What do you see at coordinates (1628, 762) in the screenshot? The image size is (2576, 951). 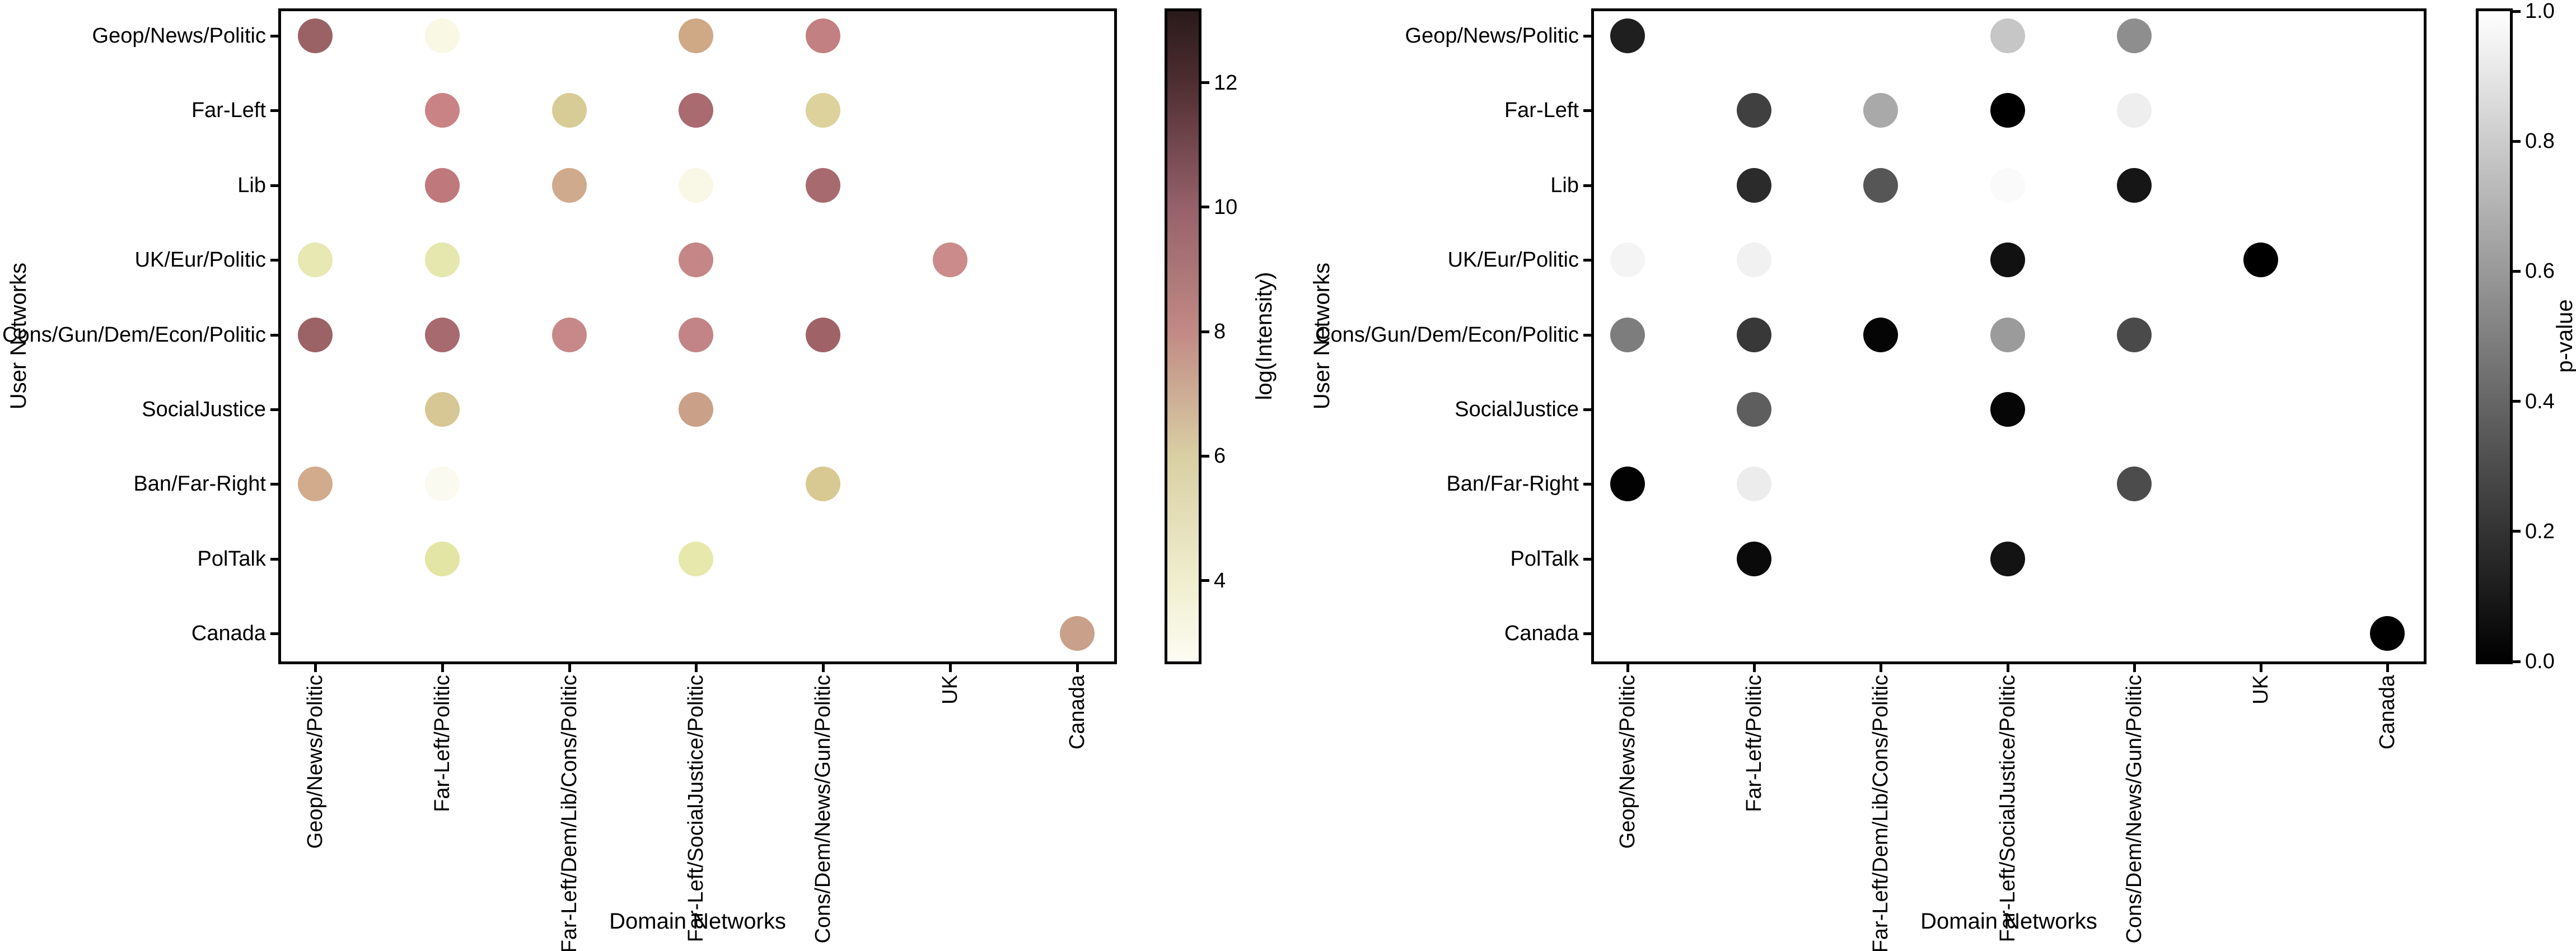 I see `x-tick-label-geop-news-politic: Geop/News/Politic` at bounding box center [1628, 762].